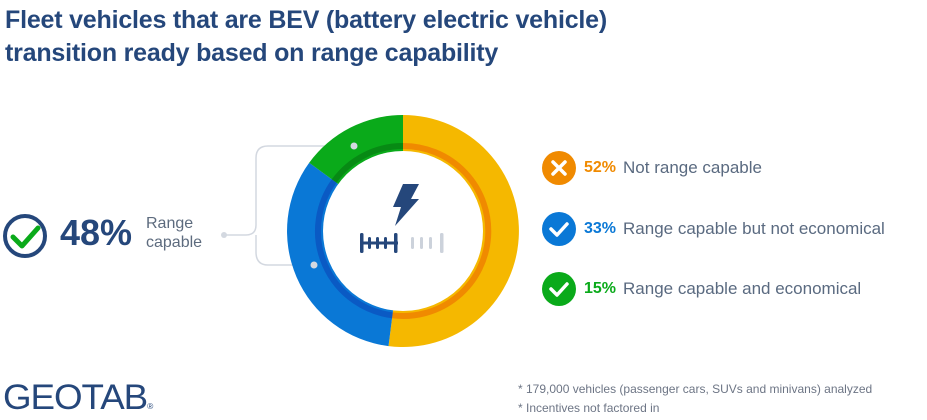 The height and width of the screenshot is (420, 927). I want to click on geotab-logo: GEOTAB®, so click(78, 397).